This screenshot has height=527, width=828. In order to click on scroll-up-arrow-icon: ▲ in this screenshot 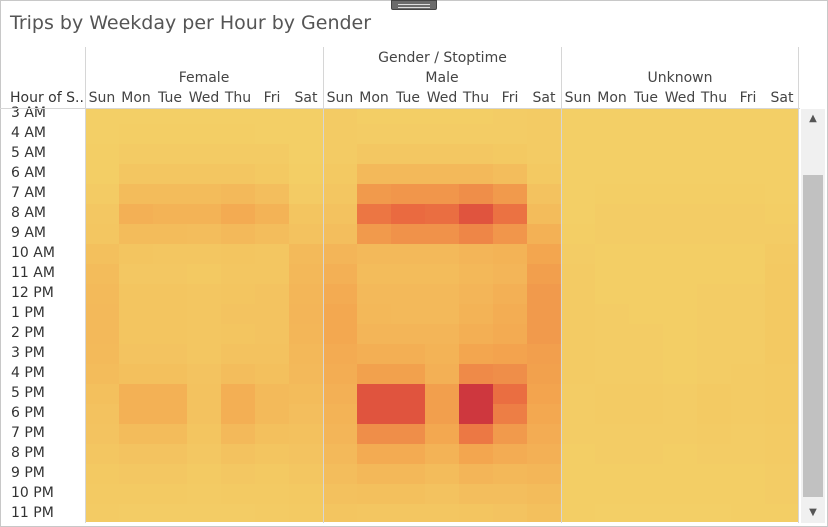, I will do `click(813, 118)`.